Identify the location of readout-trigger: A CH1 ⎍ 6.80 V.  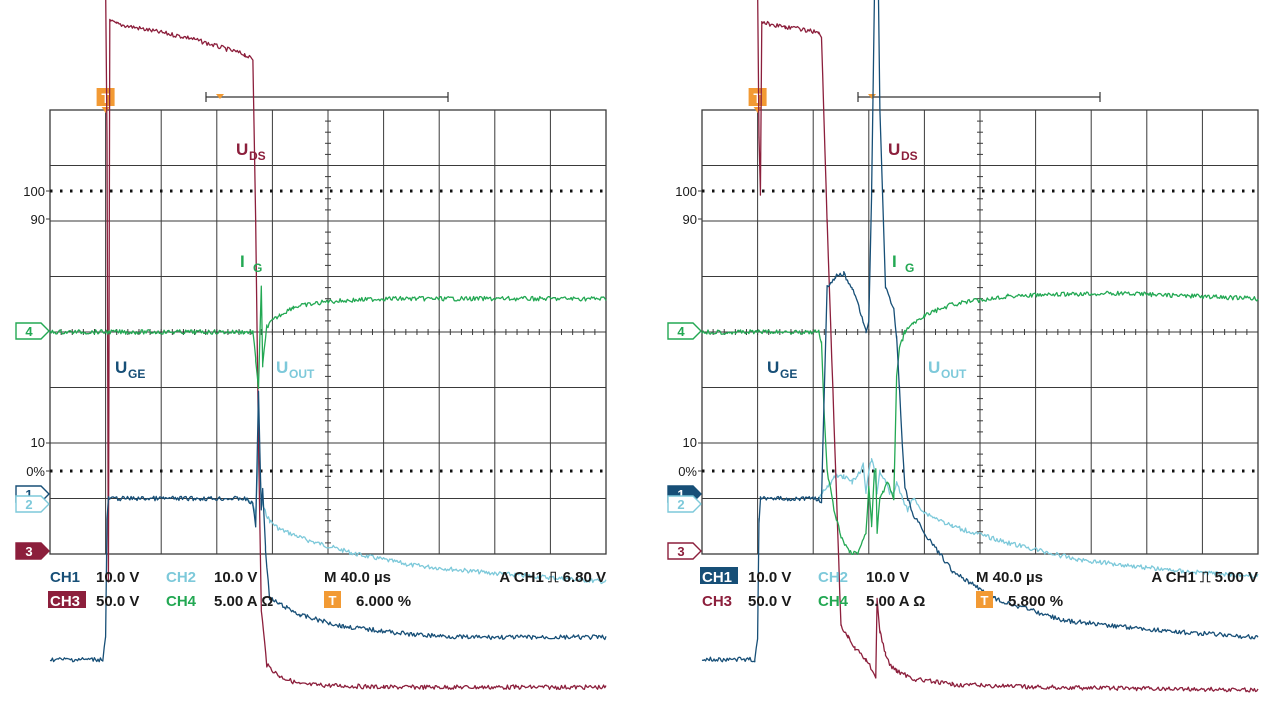
(552, 577).